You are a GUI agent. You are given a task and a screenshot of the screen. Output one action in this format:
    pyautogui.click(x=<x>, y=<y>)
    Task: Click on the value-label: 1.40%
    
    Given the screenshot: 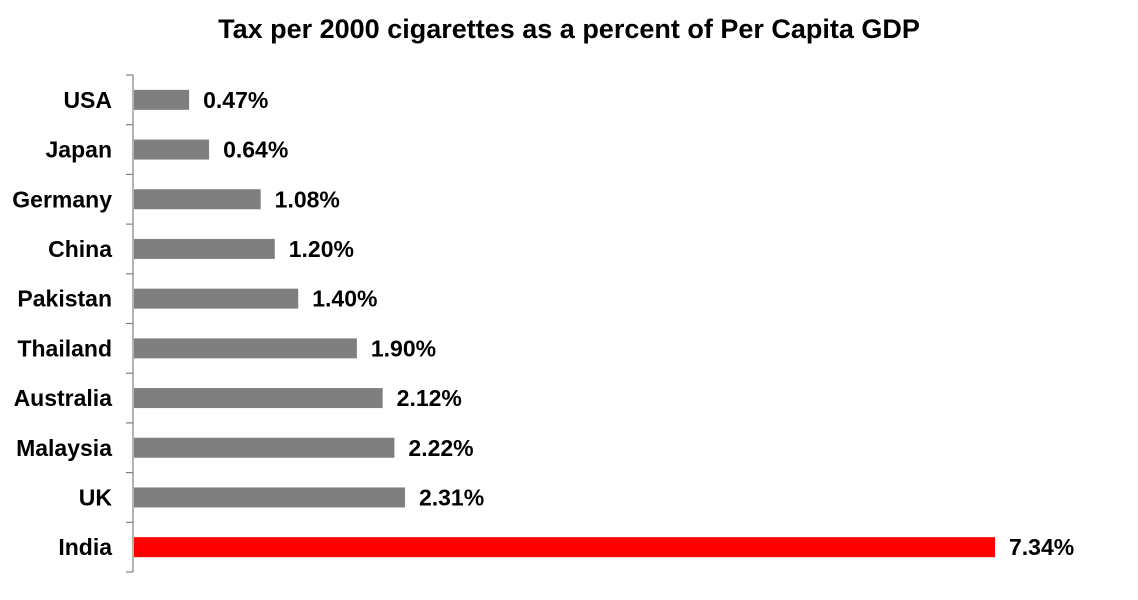 What is the action you would take?
    pyautogui.click(x=344, y=299)
    